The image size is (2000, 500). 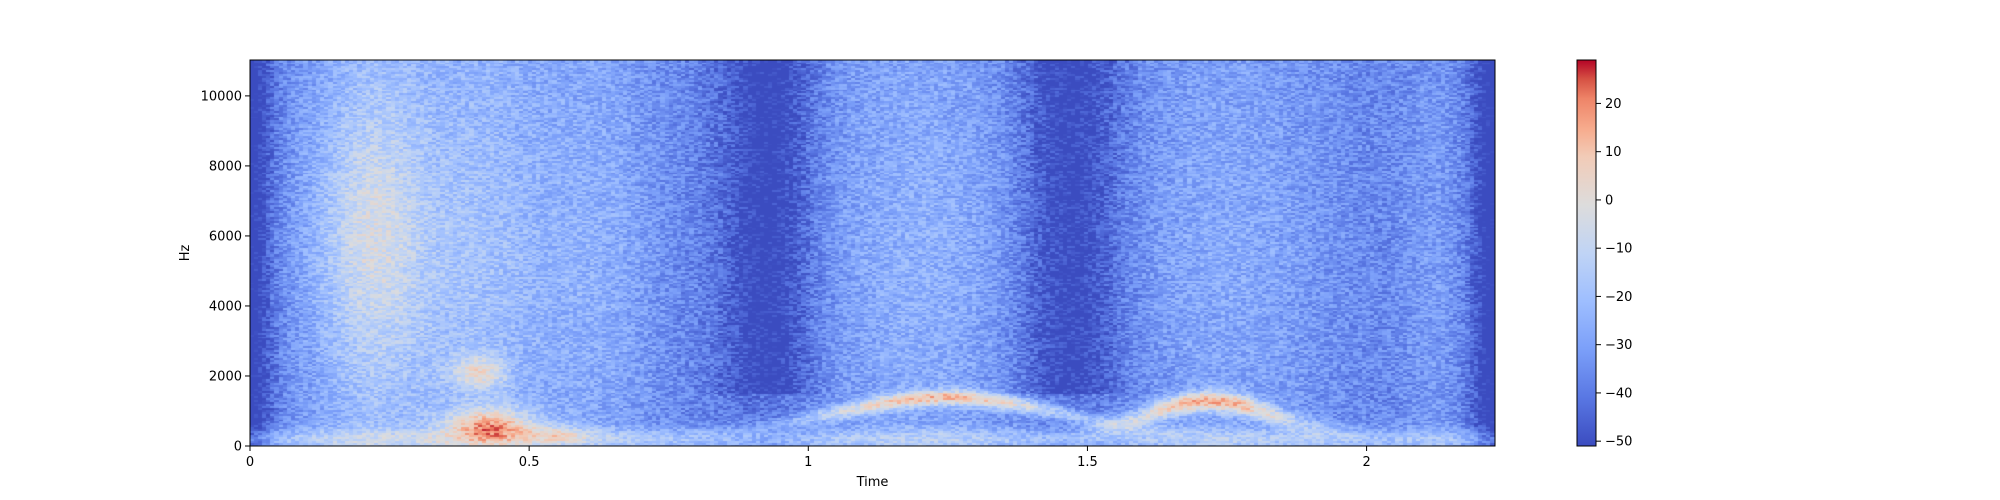 I want to click on y-tick-label: 10000, so click(x=221, y=96).